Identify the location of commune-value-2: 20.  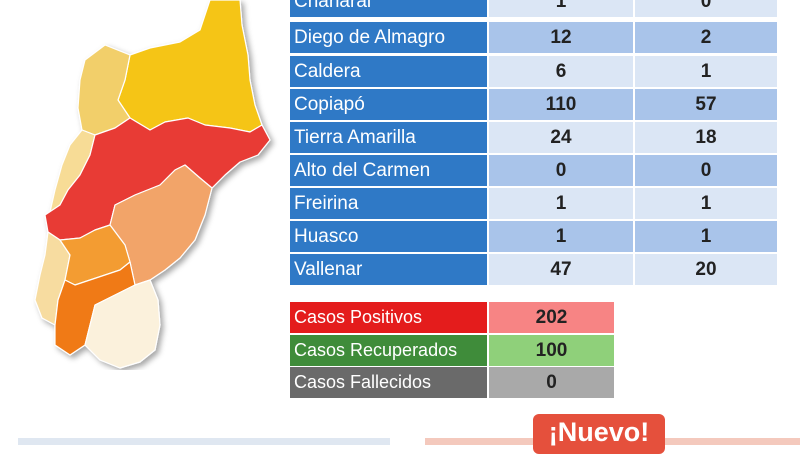
(706, 269).